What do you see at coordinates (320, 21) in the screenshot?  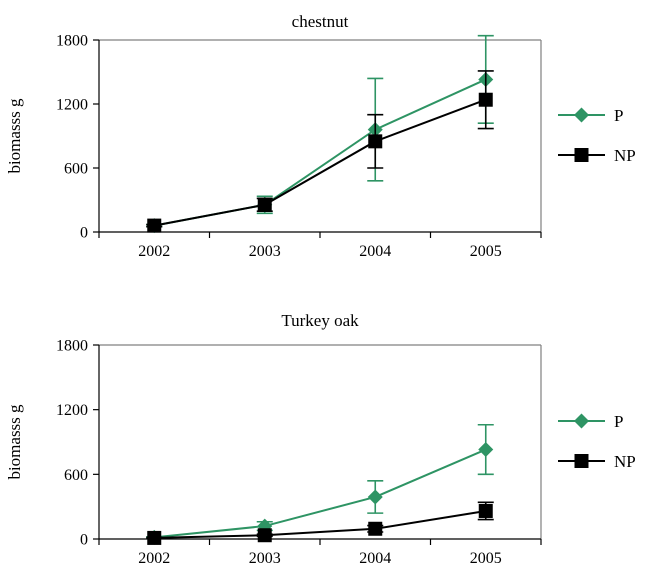 I see `chart-title: chestnut` at bounding box center [320, 21].